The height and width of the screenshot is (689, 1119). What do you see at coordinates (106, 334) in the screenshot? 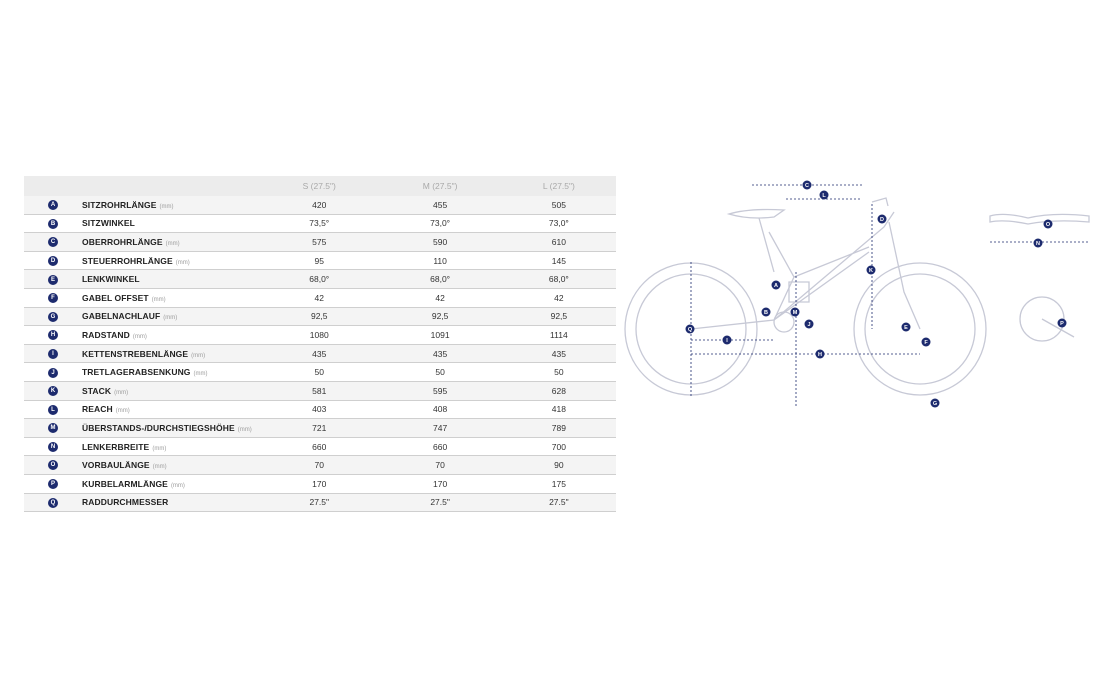
I see `measure-label: RADSTAND` at bounding box center [106, 334].